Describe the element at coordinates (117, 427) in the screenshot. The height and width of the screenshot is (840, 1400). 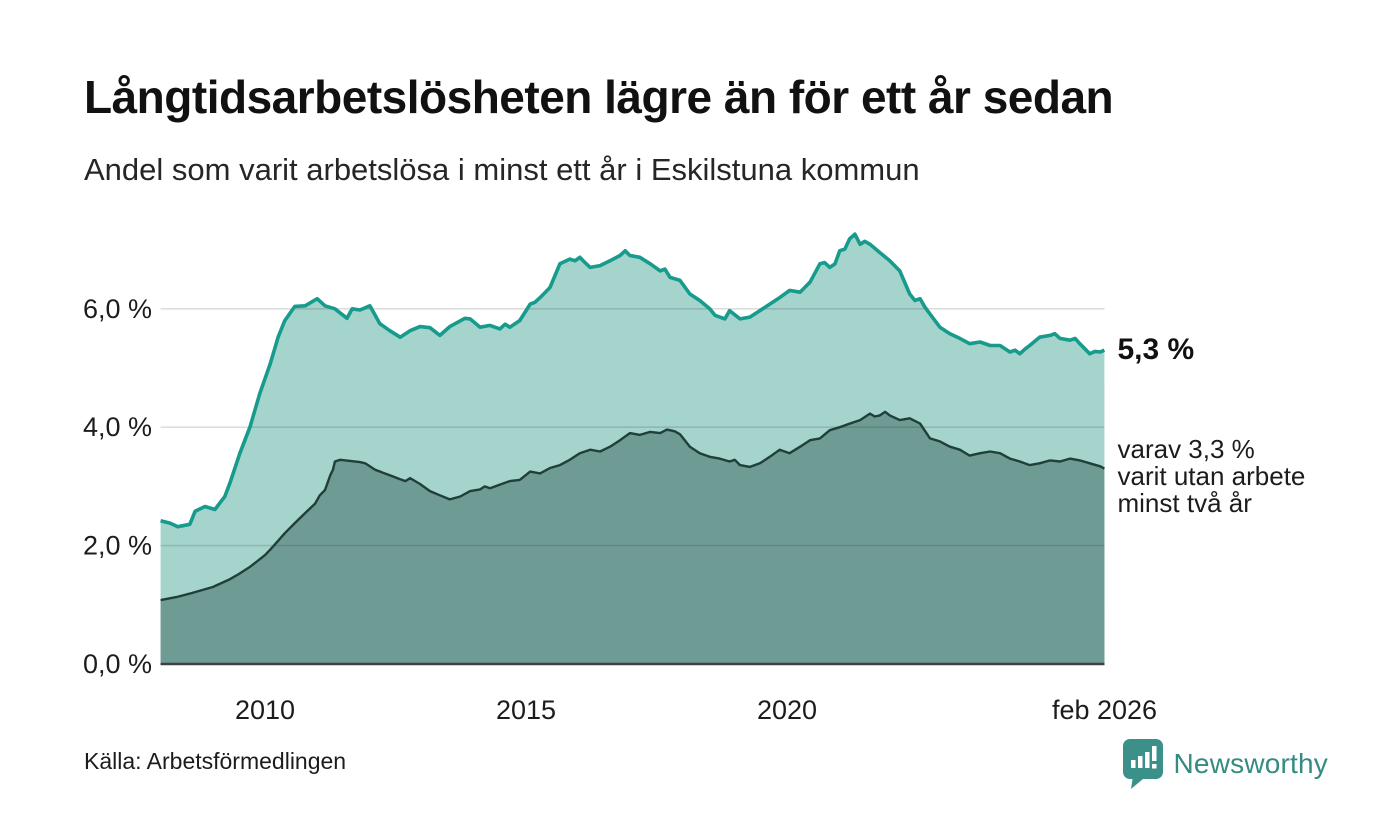
I see `y-tick-label: 4,0 %` at that location.